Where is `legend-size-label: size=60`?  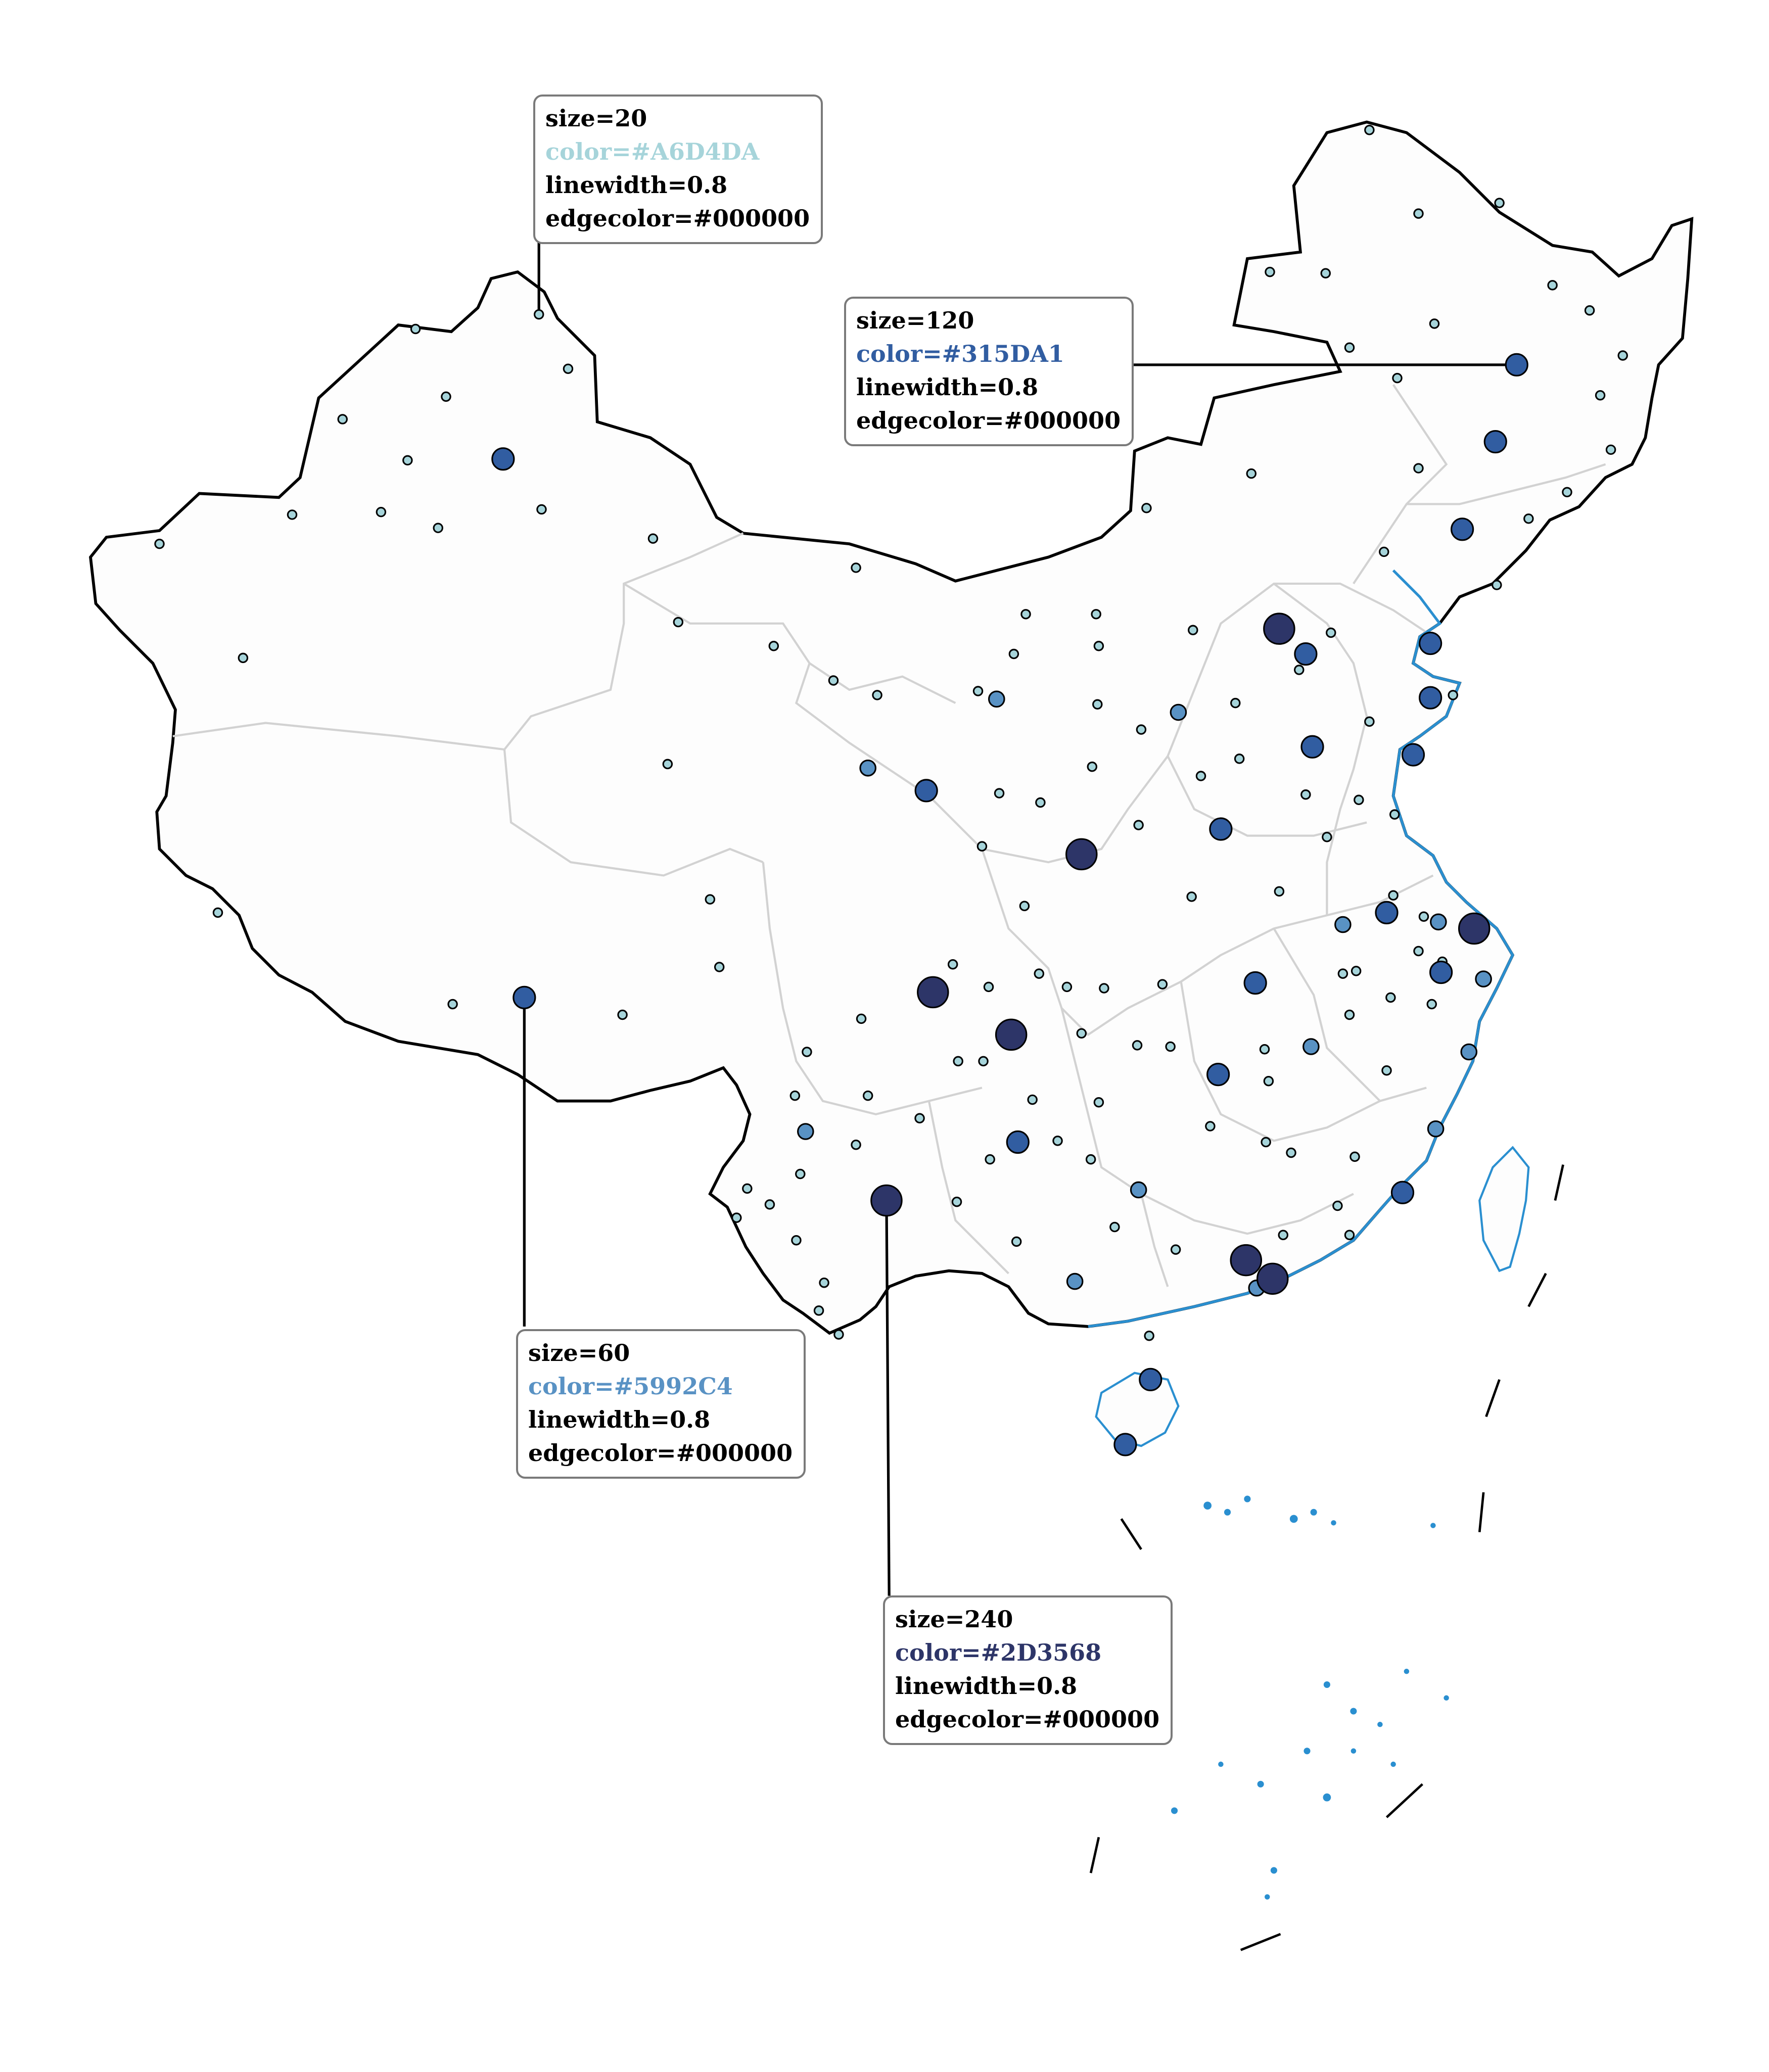
legend-size-label: size=60 is located at coordinates (579, 1353).